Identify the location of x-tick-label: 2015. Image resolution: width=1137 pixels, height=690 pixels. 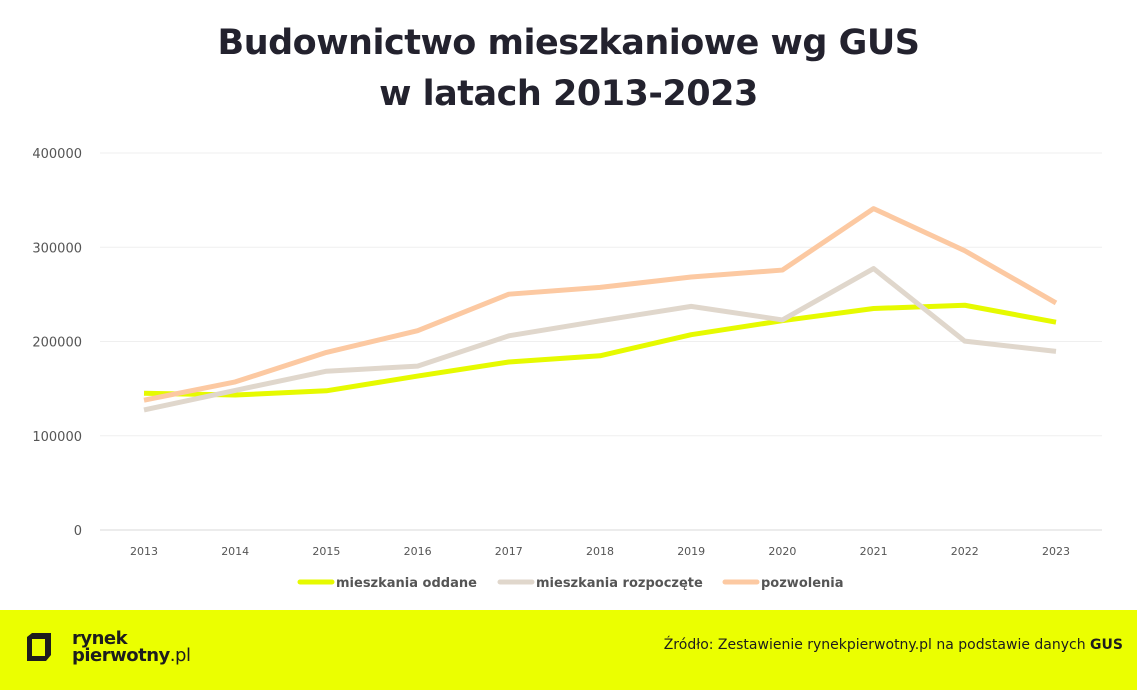
(326, 551).